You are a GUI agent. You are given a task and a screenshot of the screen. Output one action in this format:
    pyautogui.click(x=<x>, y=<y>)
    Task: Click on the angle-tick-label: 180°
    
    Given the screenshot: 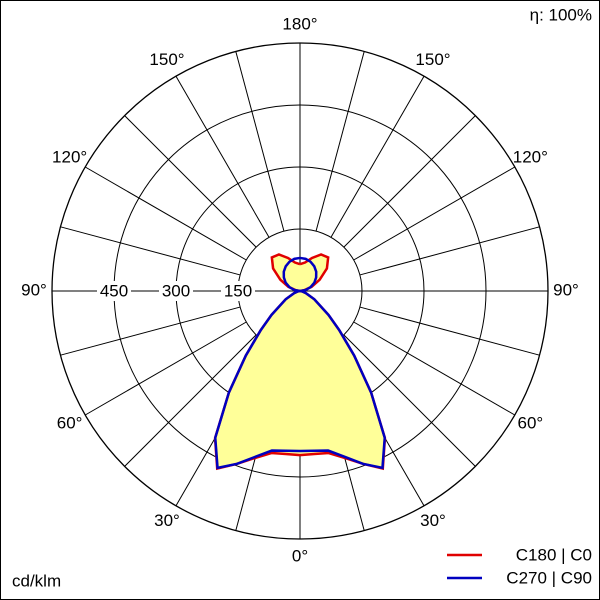 What is the action you would take?
    pyautogui.click(x=299, y=23)
    